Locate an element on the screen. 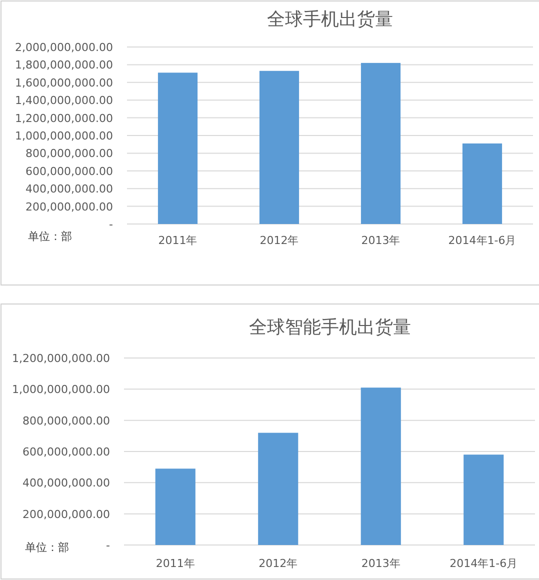 This screenshot has width=539, height=580. y-tick-label: 2,000,000,000.00 is located at coordinates (64, 47).